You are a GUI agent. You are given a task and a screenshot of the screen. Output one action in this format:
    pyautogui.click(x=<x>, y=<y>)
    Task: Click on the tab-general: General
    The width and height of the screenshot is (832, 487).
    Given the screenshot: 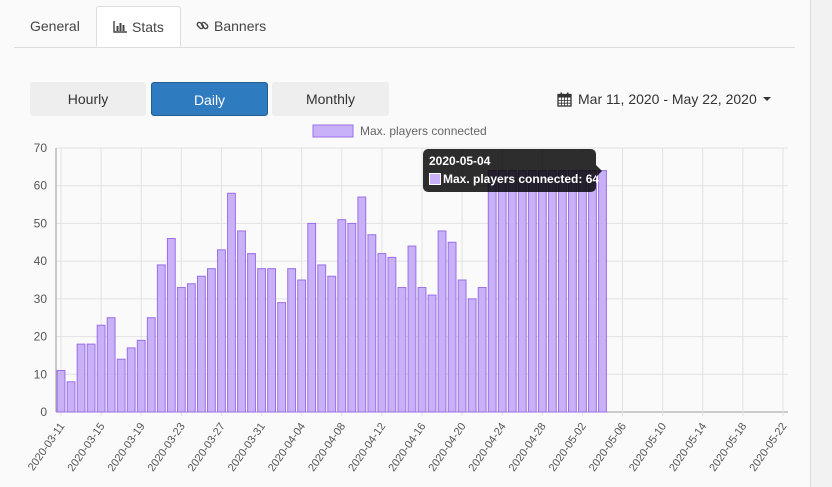 What is the action you would take?
    pyautogui.click(x=55, y=26)
    